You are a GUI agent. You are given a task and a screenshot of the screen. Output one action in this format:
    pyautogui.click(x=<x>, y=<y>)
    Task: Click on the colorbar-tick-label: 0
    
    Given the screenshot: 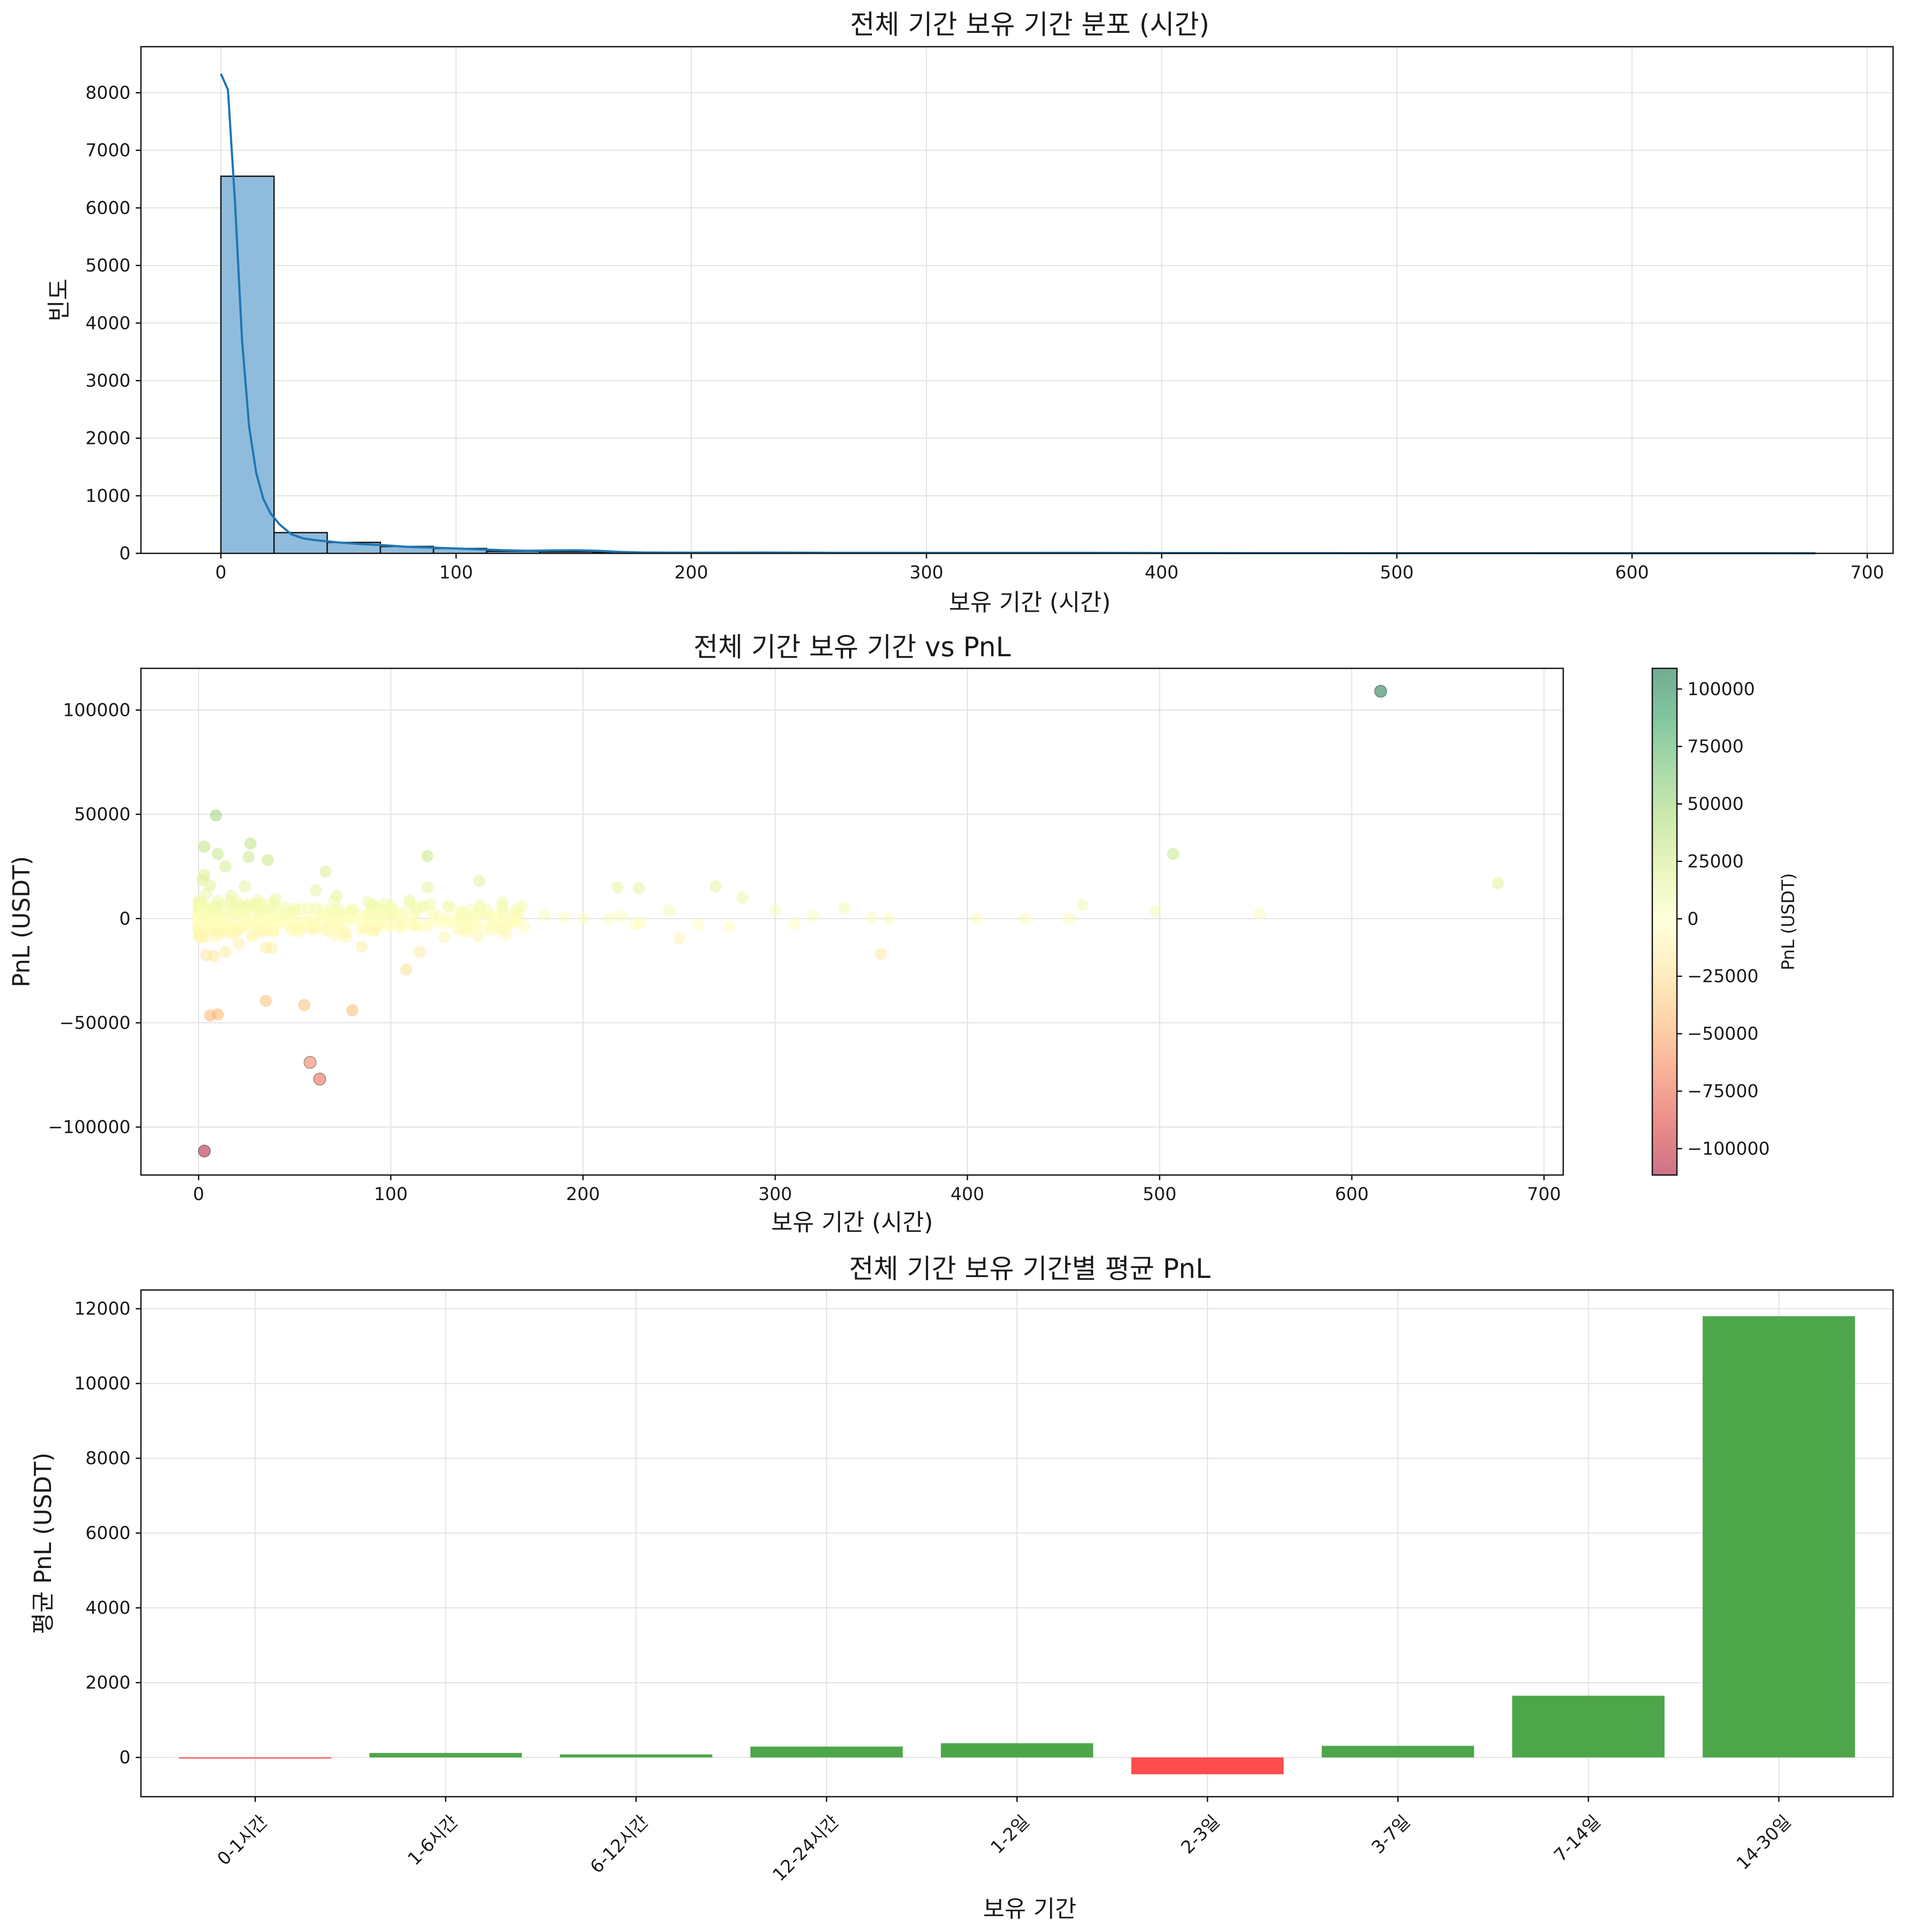 What is the action you would take?
    pyautogui.click(x=1693, y=918)
    